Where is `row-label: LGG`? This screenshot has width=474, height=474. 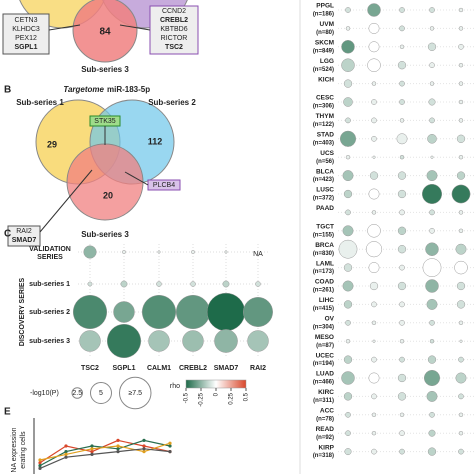
row-label: LGG is located at coordinates (327, 61).